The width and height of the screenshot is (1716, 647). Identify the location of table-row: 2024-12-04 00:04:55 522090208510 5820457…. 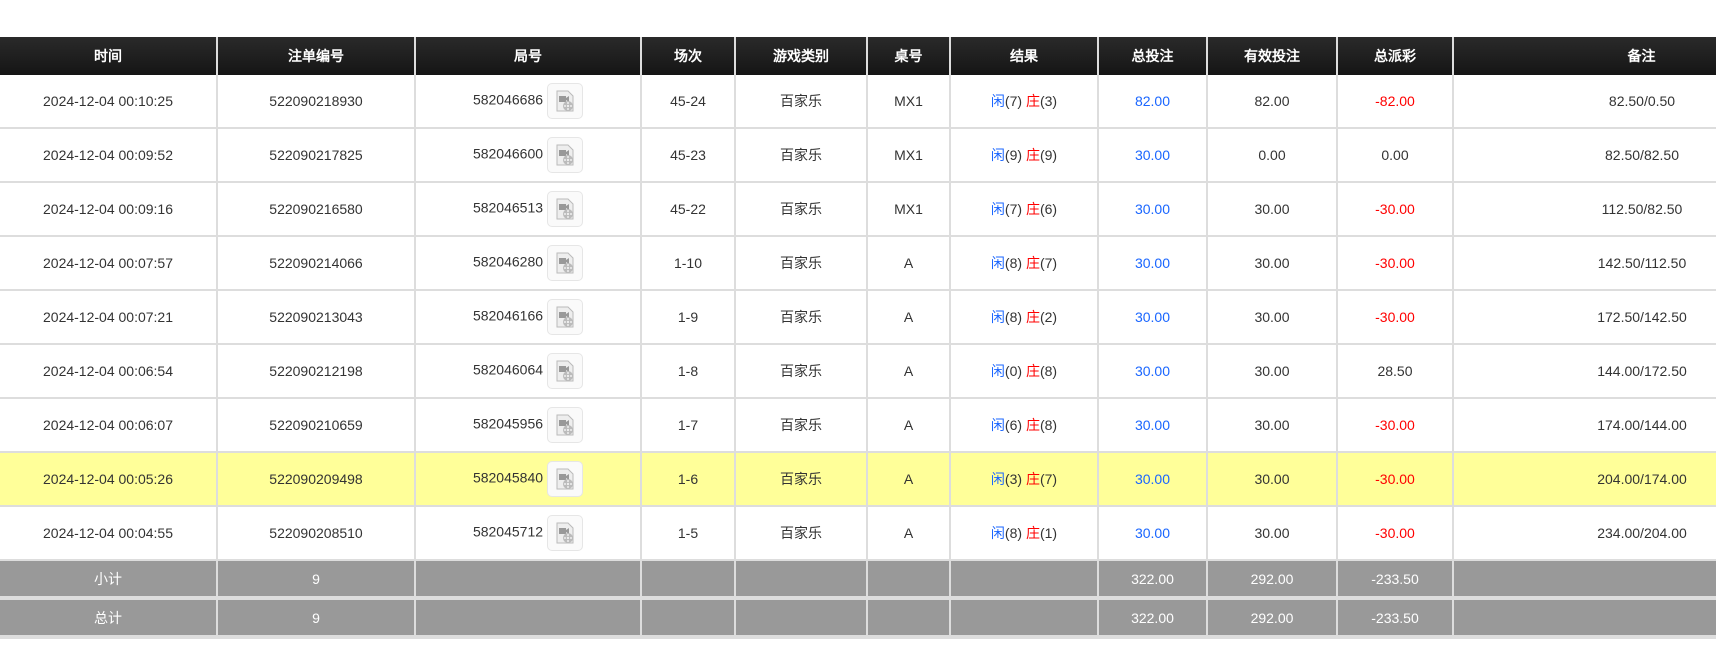
(858, 533).